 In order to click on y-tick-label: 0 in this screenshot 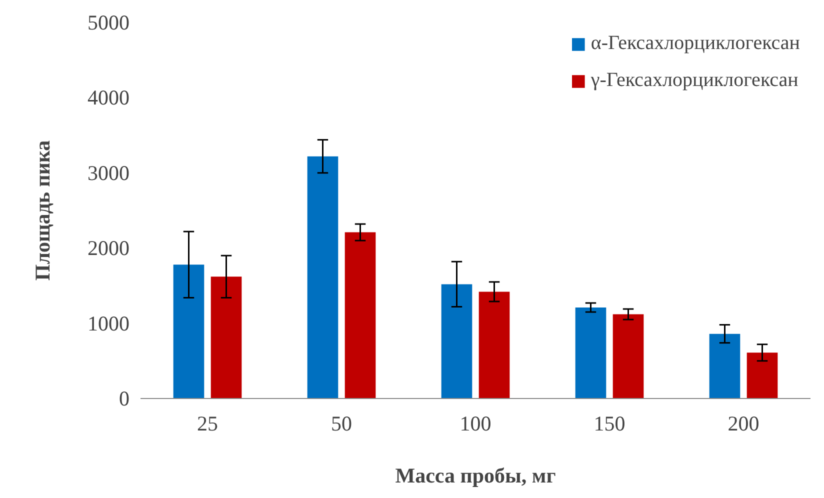, I will do `click(124, 398)`.